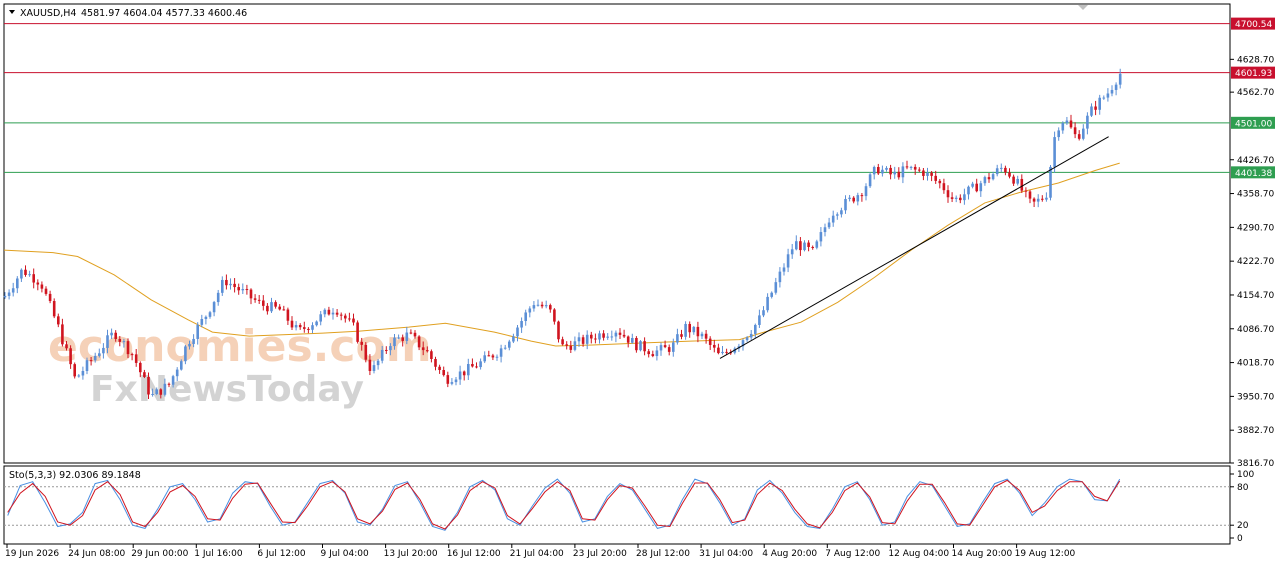 Image resolution: width=1280 pixels, height=571 pixels. Describe the element at coordinates (600, 554) in the screenshot. I see `time-tick-label: 23 Jul 20:00` at that location.